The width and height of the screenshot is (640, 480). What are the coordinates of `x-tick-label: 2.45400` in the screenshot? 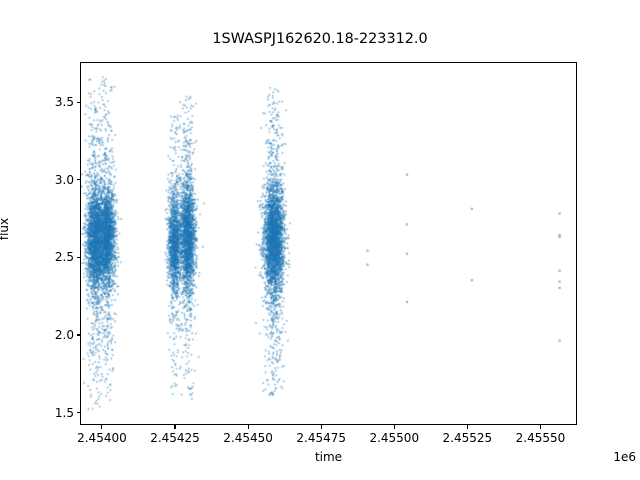 It's located at (102, 438).